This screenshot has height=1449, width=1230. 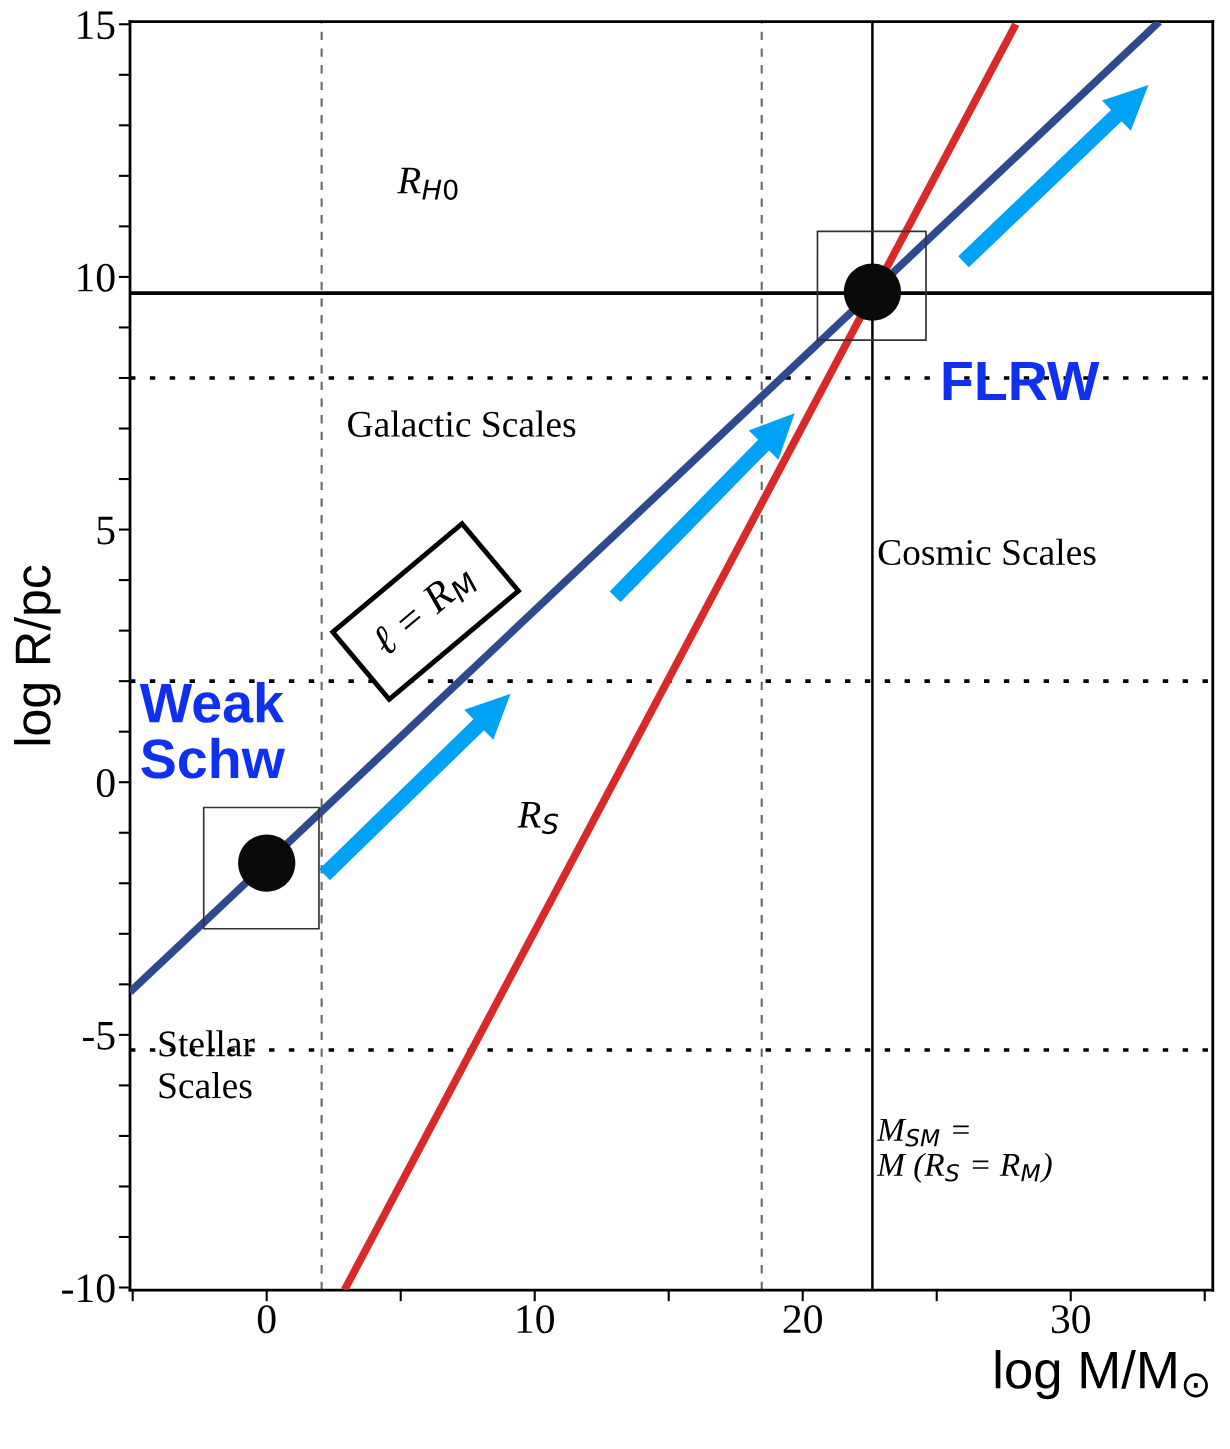 I want to click on y-tick-label: 5, so click(x=106, y=530).